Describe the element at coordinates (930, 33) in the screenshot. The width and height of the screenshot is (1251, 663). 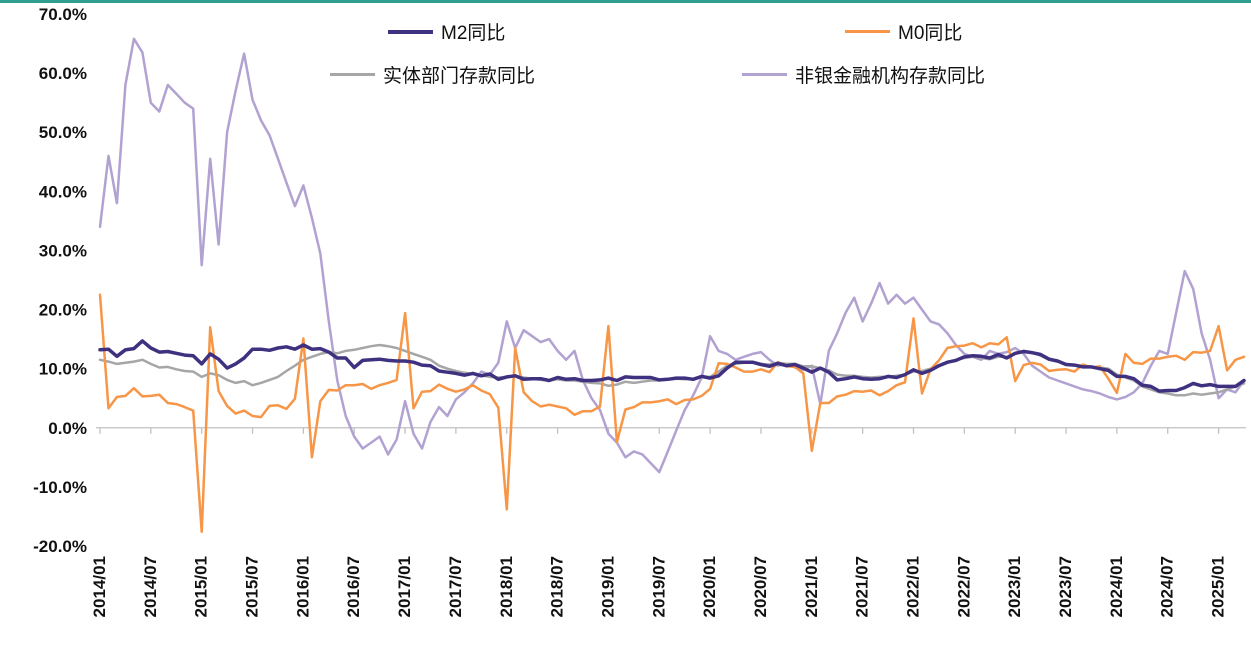
I see `legend-label-m0: M0同比` at that location.